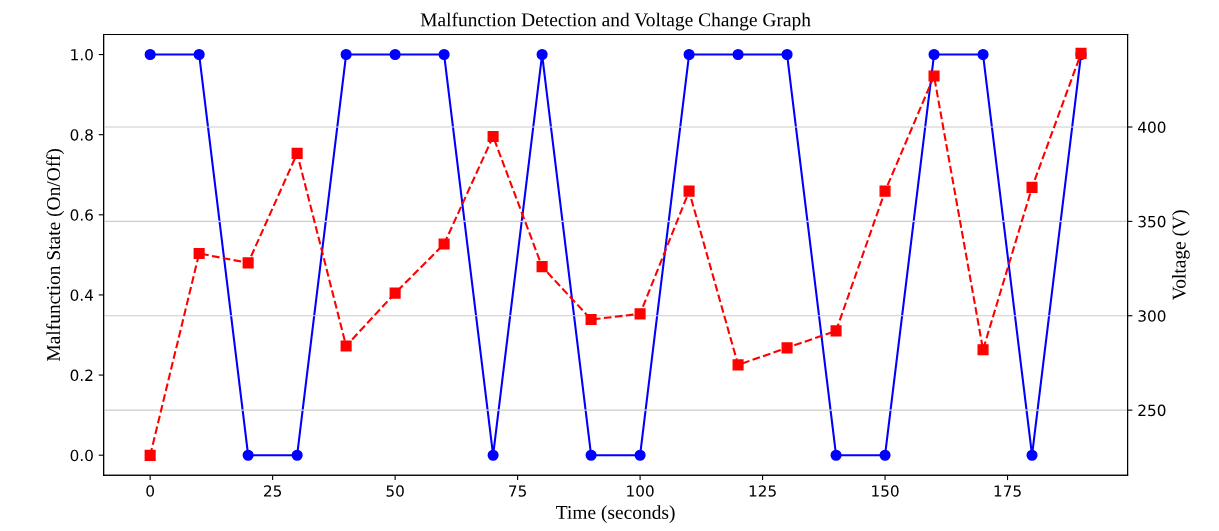  What do you see at coordinates (517, 491) in the screenshot?
I see `x-tick-label: 75` at bounding box center [517, 491].